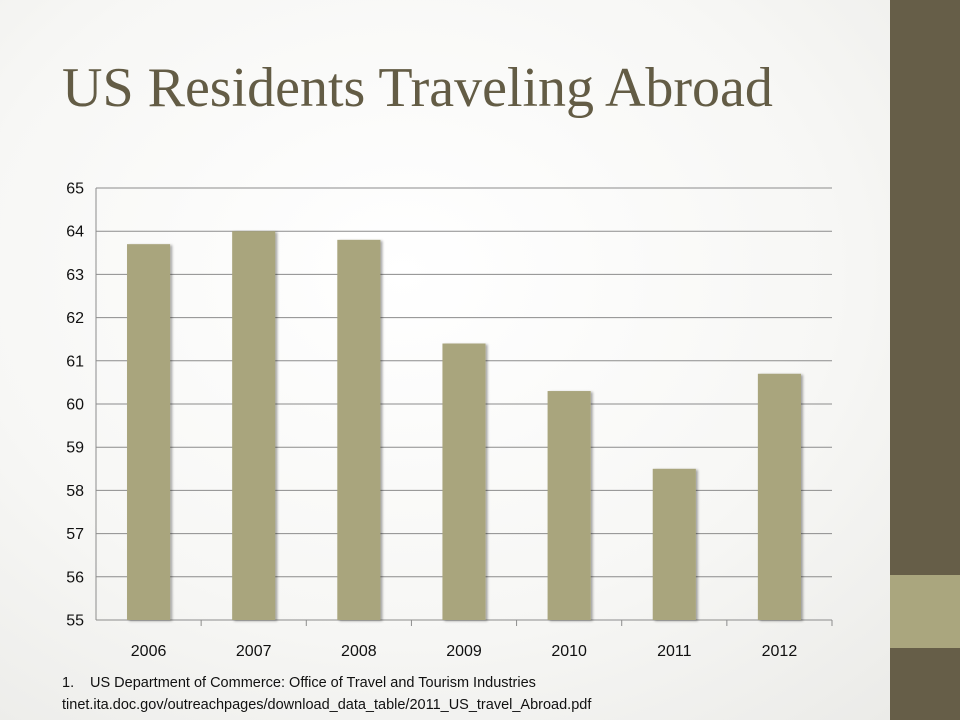  I want to click on y-tick-label: 58, so click(75, 491).